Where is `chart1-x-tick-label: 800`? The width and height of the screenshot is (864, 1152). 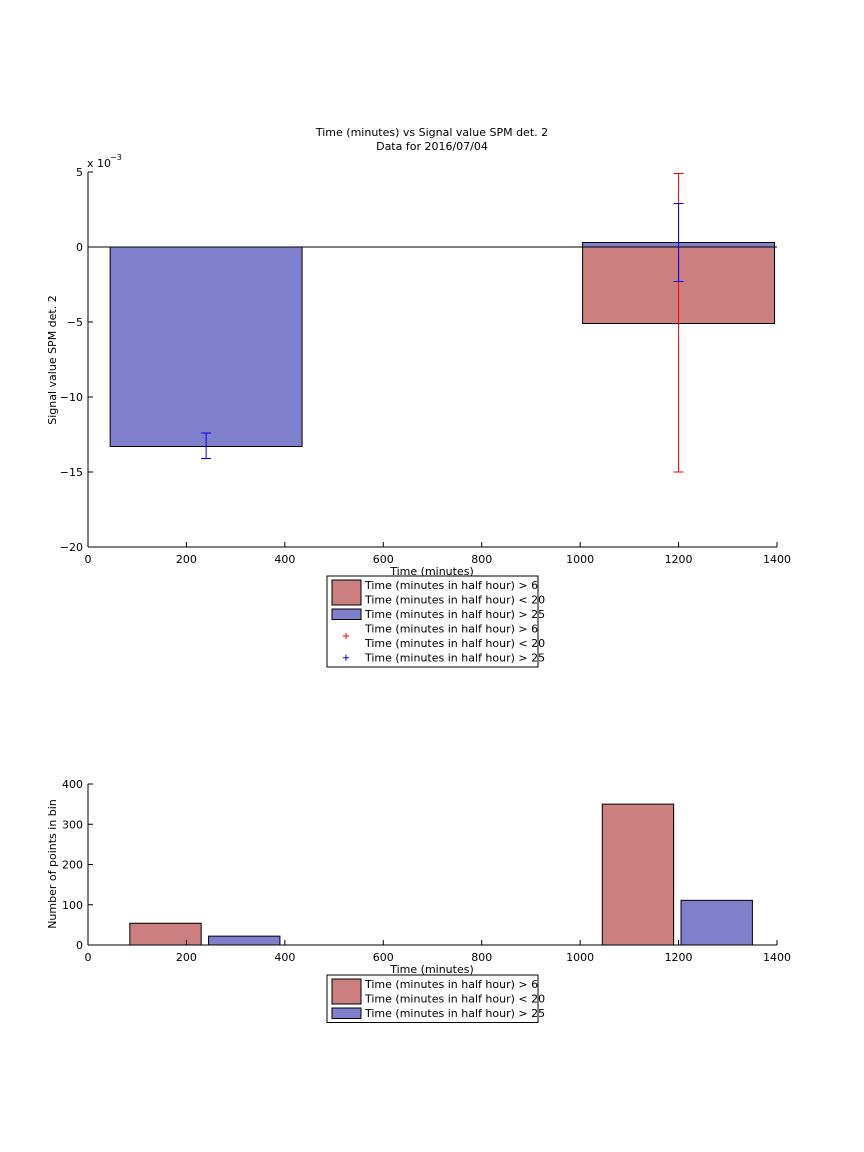 chart1-x-tick-label: 800 is located at coordinates (481, 559).